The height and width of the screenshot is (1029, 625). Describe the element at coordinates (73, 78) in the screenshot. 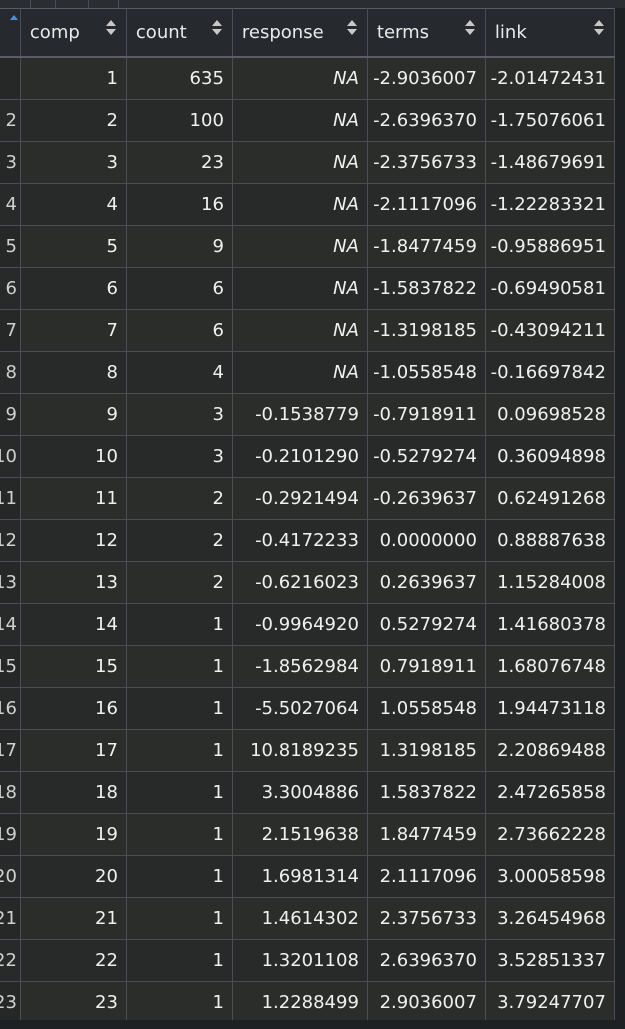

I see `cell-comp: 1` at that location.